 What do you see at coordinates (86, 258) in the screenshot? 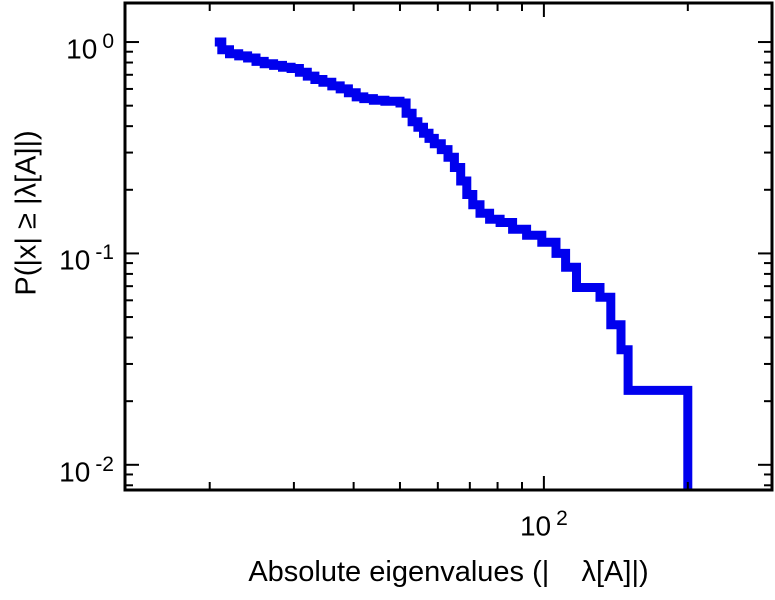
I see `y-tick-label: 10 -1` at bounding box center [86, 258].